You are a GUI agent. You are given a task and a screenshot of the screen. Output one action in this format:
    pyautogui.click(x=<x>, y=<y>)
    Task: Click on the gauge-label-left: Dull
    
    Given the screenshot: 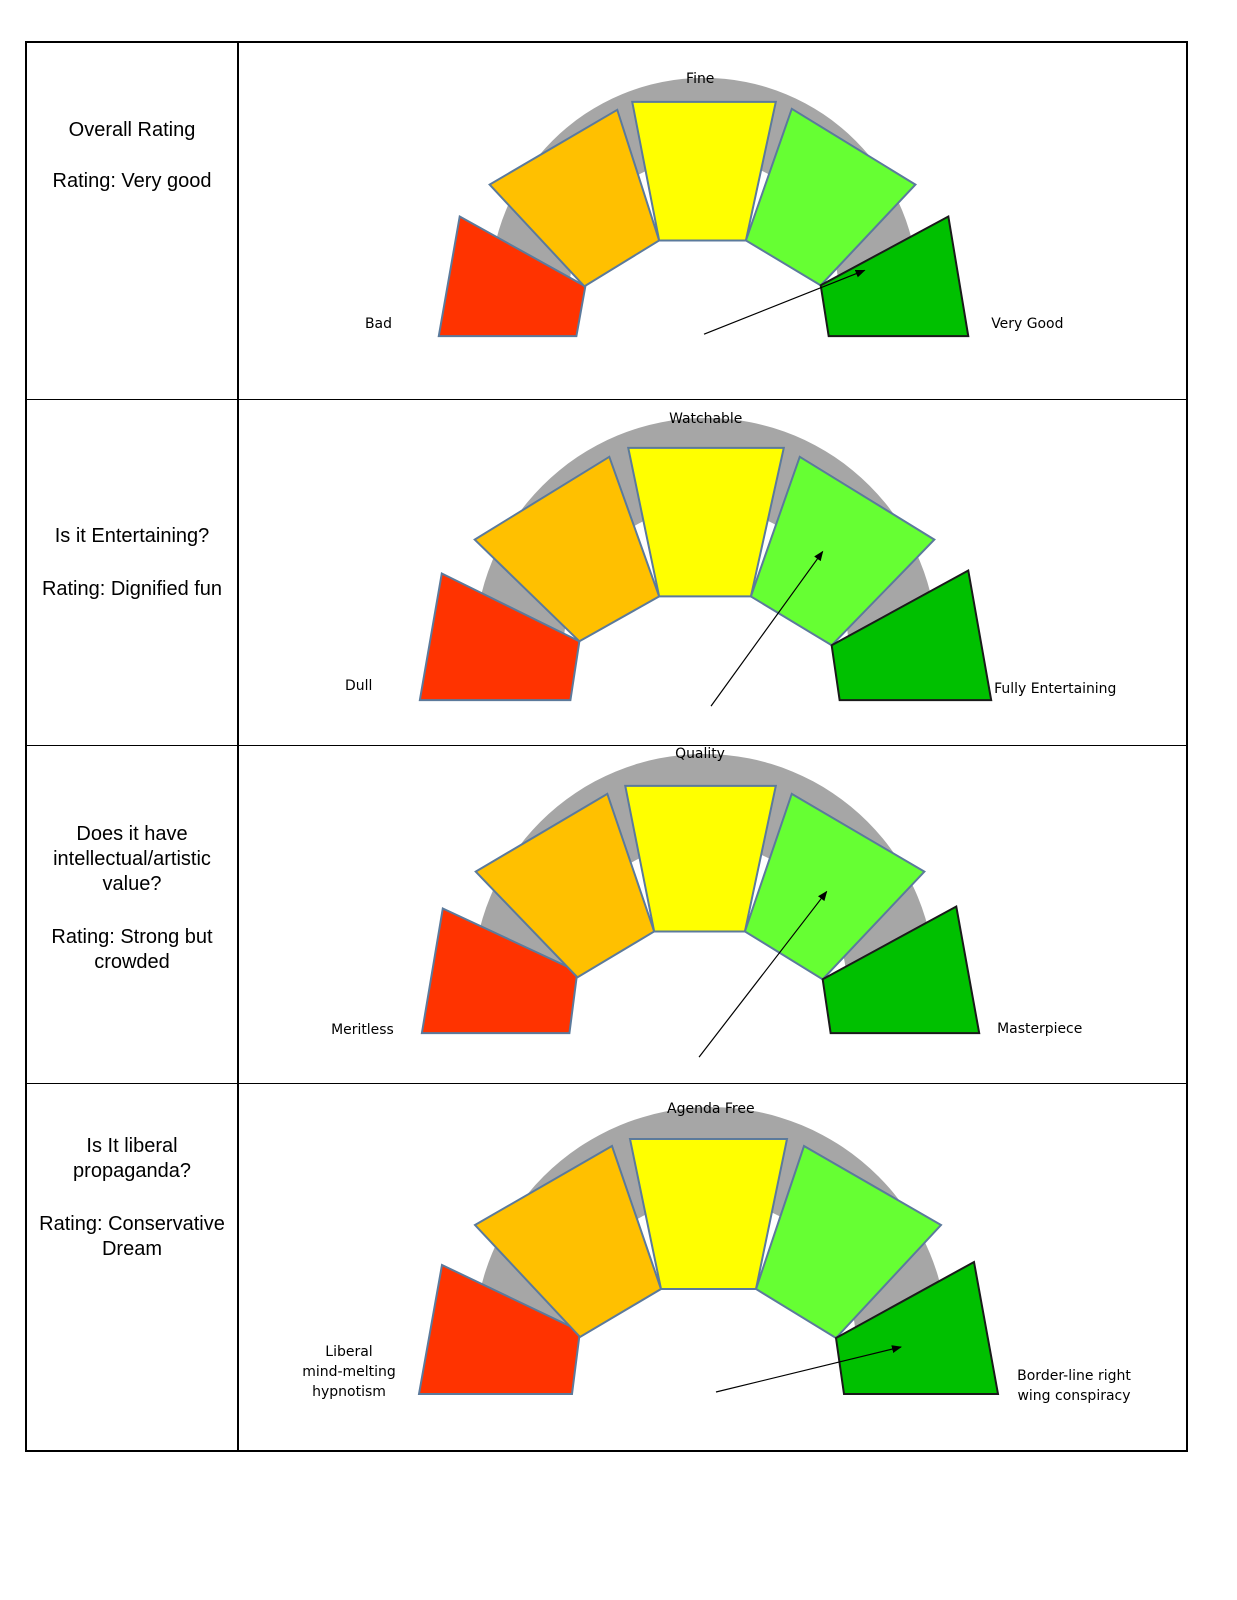 What is the action you would take?
    pyautogui.click(x=358, y=686)
    